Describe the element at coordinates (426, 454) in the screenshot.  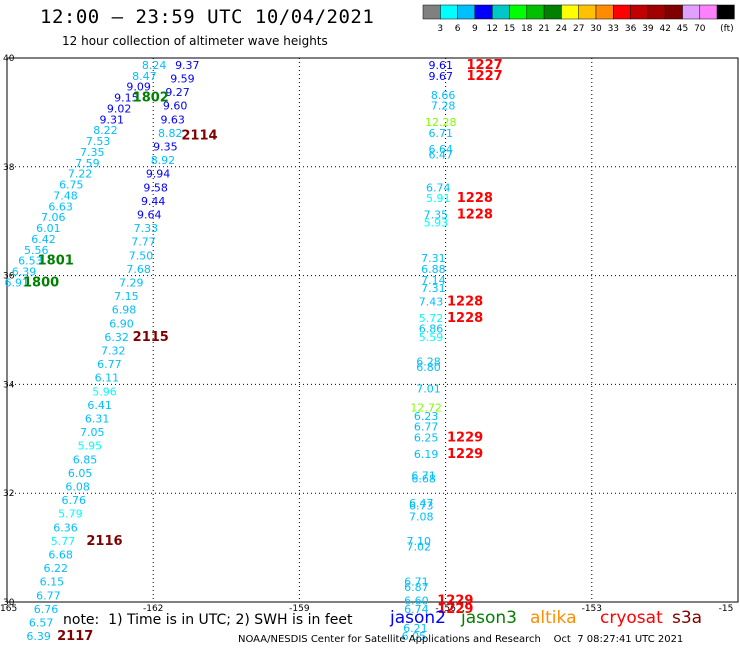
I see `wave-height-value: 6.19` at that location.